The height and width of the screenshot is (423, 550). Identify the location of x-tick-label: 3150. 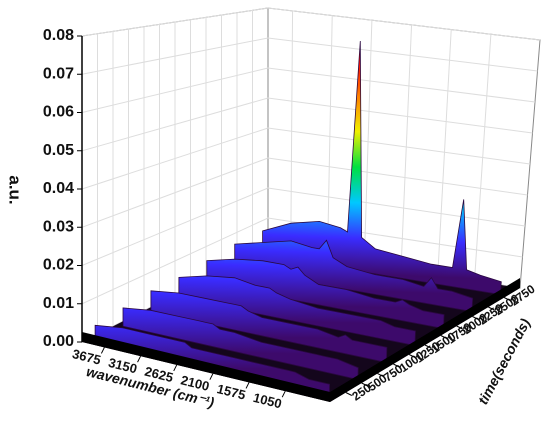
(123, 366).